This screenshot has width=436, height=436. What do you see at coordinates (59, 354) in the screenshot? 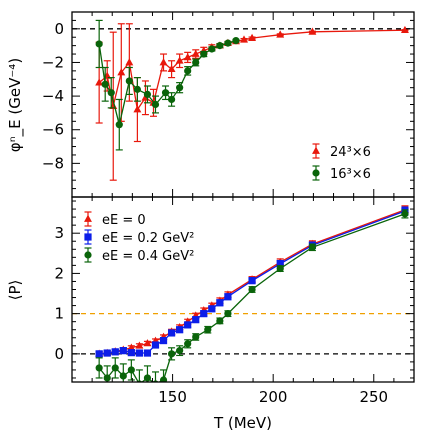
I see `y-tick-label: 0` at bounding box center [59, 354].